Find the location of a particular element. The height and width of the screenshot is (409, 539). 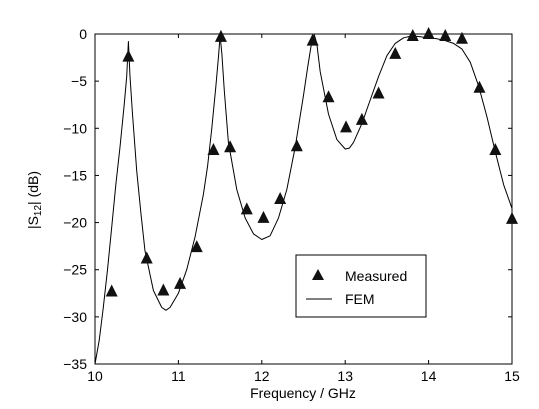

y-tick-label: −5 is located at coordinates (79, 81).